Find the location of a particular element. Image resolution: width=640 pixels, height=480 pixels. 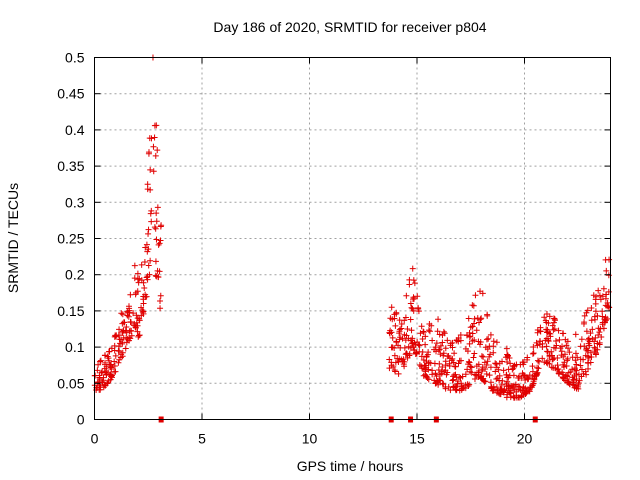

y-tick-label: 0.15 is located at coordinates (70, 311).